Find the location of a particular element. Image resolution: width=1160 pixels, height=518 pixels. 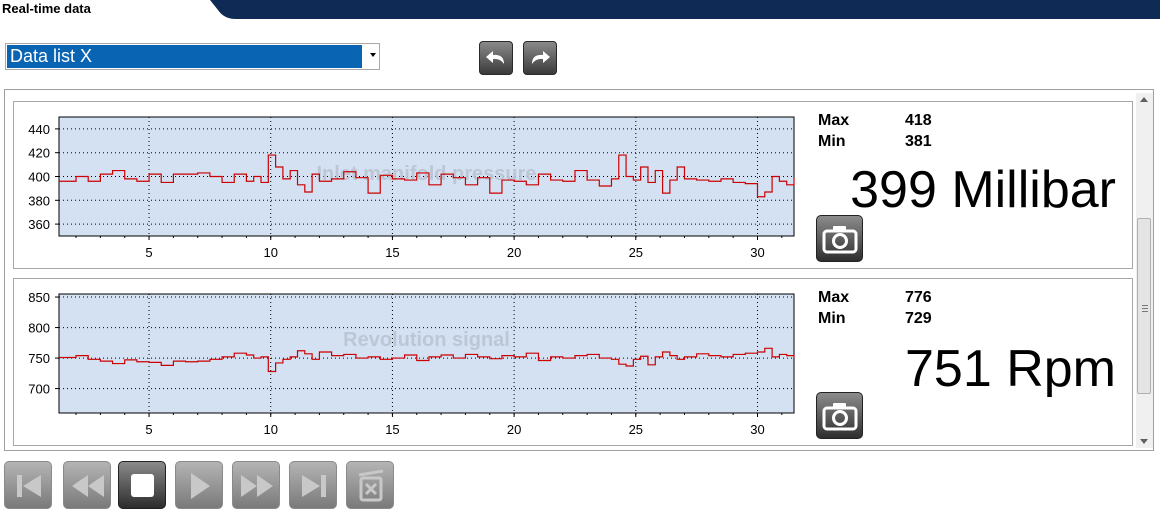

play-icon is located at coordinates (200, 486).